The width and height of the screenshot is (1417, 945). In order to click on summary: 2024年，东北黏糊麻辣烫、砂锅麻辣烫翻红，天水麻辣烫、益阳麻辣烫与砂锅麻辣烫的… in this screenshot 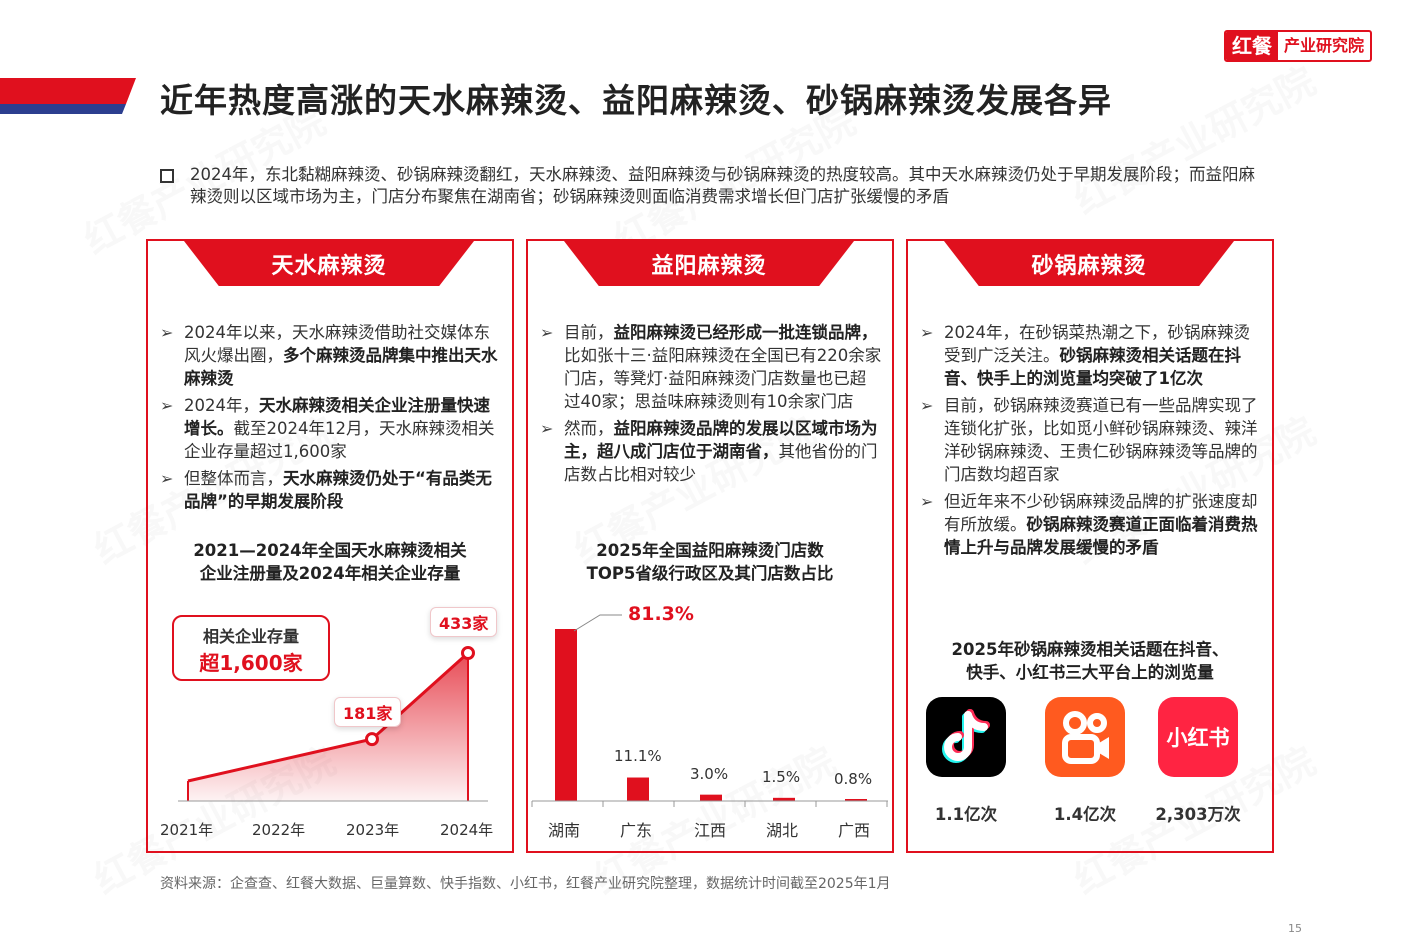, I will do `click(715, 186)`.